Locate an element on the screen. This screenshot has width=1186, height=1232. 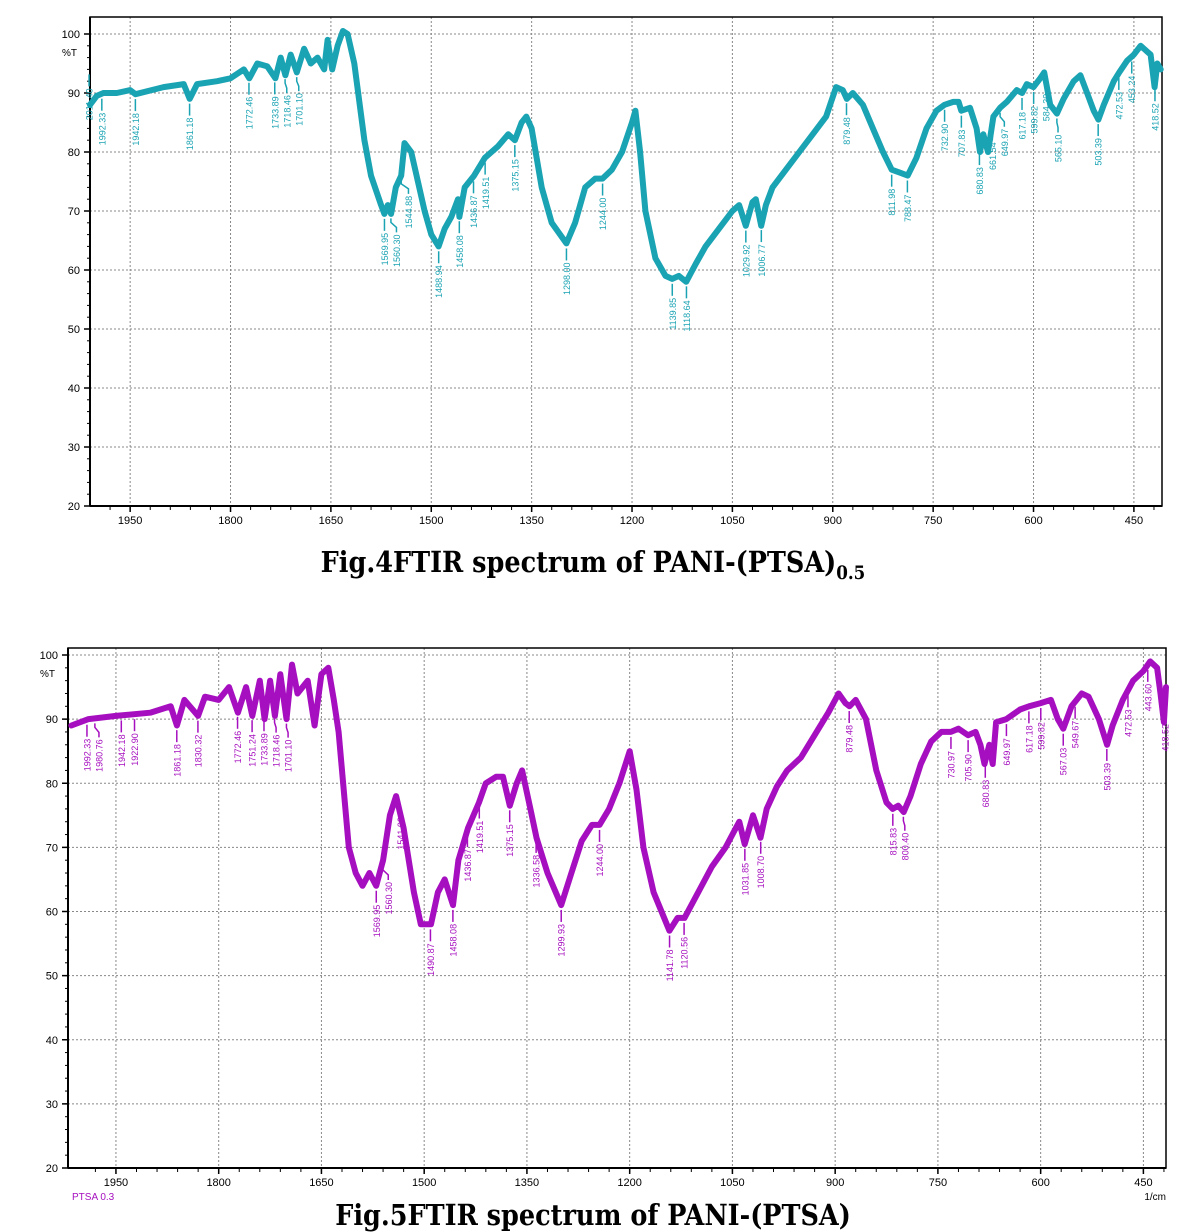
peak-label: 565.10 is located at coordinates (1059, 149).